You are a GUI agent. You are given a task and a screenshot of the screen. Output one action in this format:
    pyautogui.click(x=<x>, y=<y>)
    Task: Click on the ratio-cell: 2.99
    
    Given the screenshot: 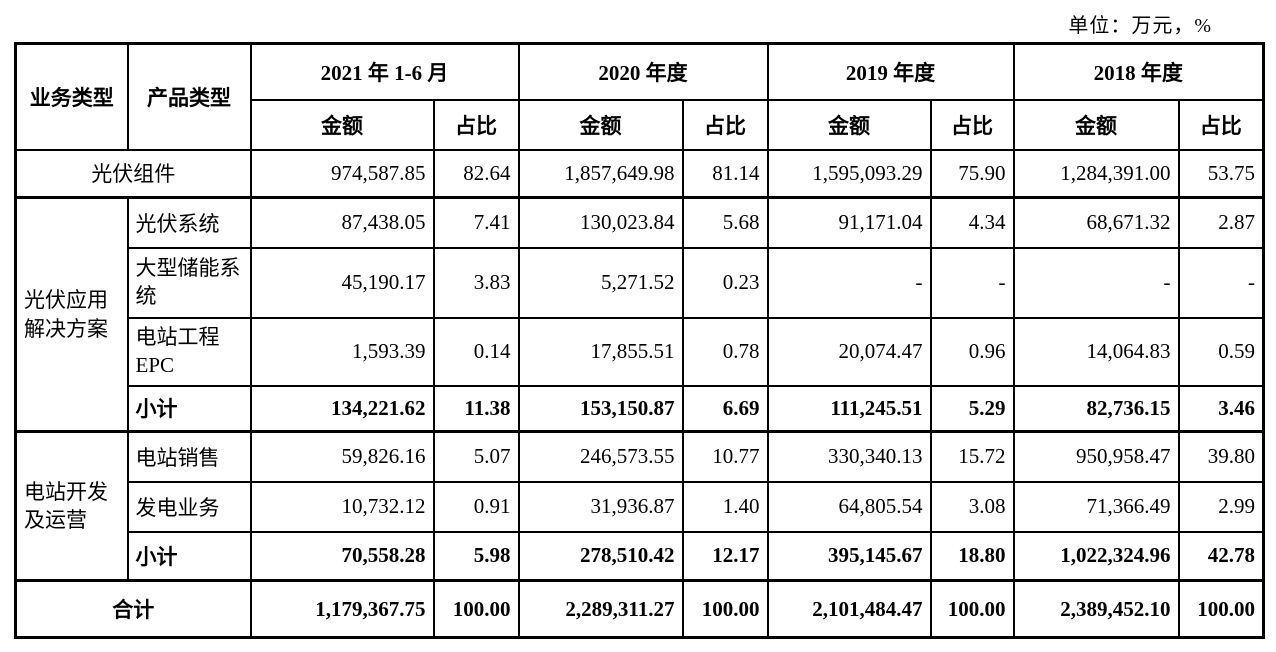 What is the action you would take?
    pyautogui.click(x=1221, y=506)
    